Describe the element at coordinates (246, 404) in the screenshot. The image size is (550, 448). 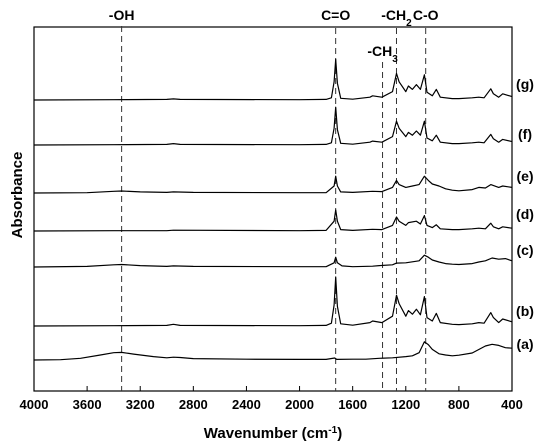
I see `x-tick-label: 2400` at that location.